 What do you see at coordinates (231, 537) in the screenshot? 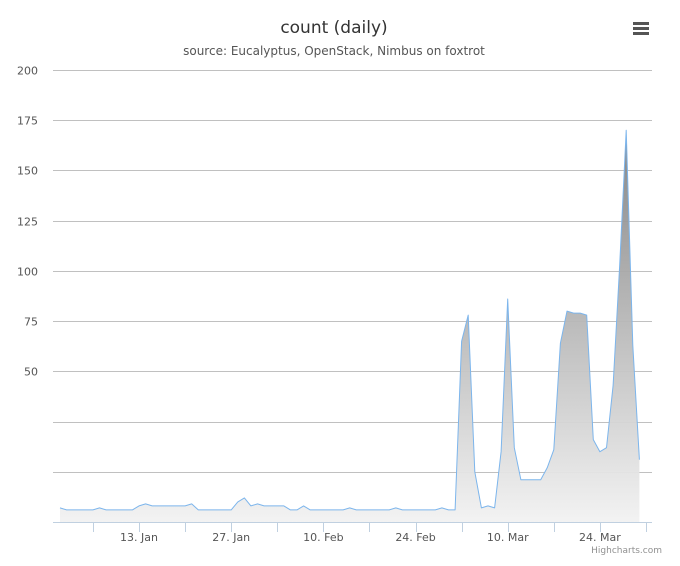
I see `x-tick-label: 27. Jan` at bounding box center [231, 537].